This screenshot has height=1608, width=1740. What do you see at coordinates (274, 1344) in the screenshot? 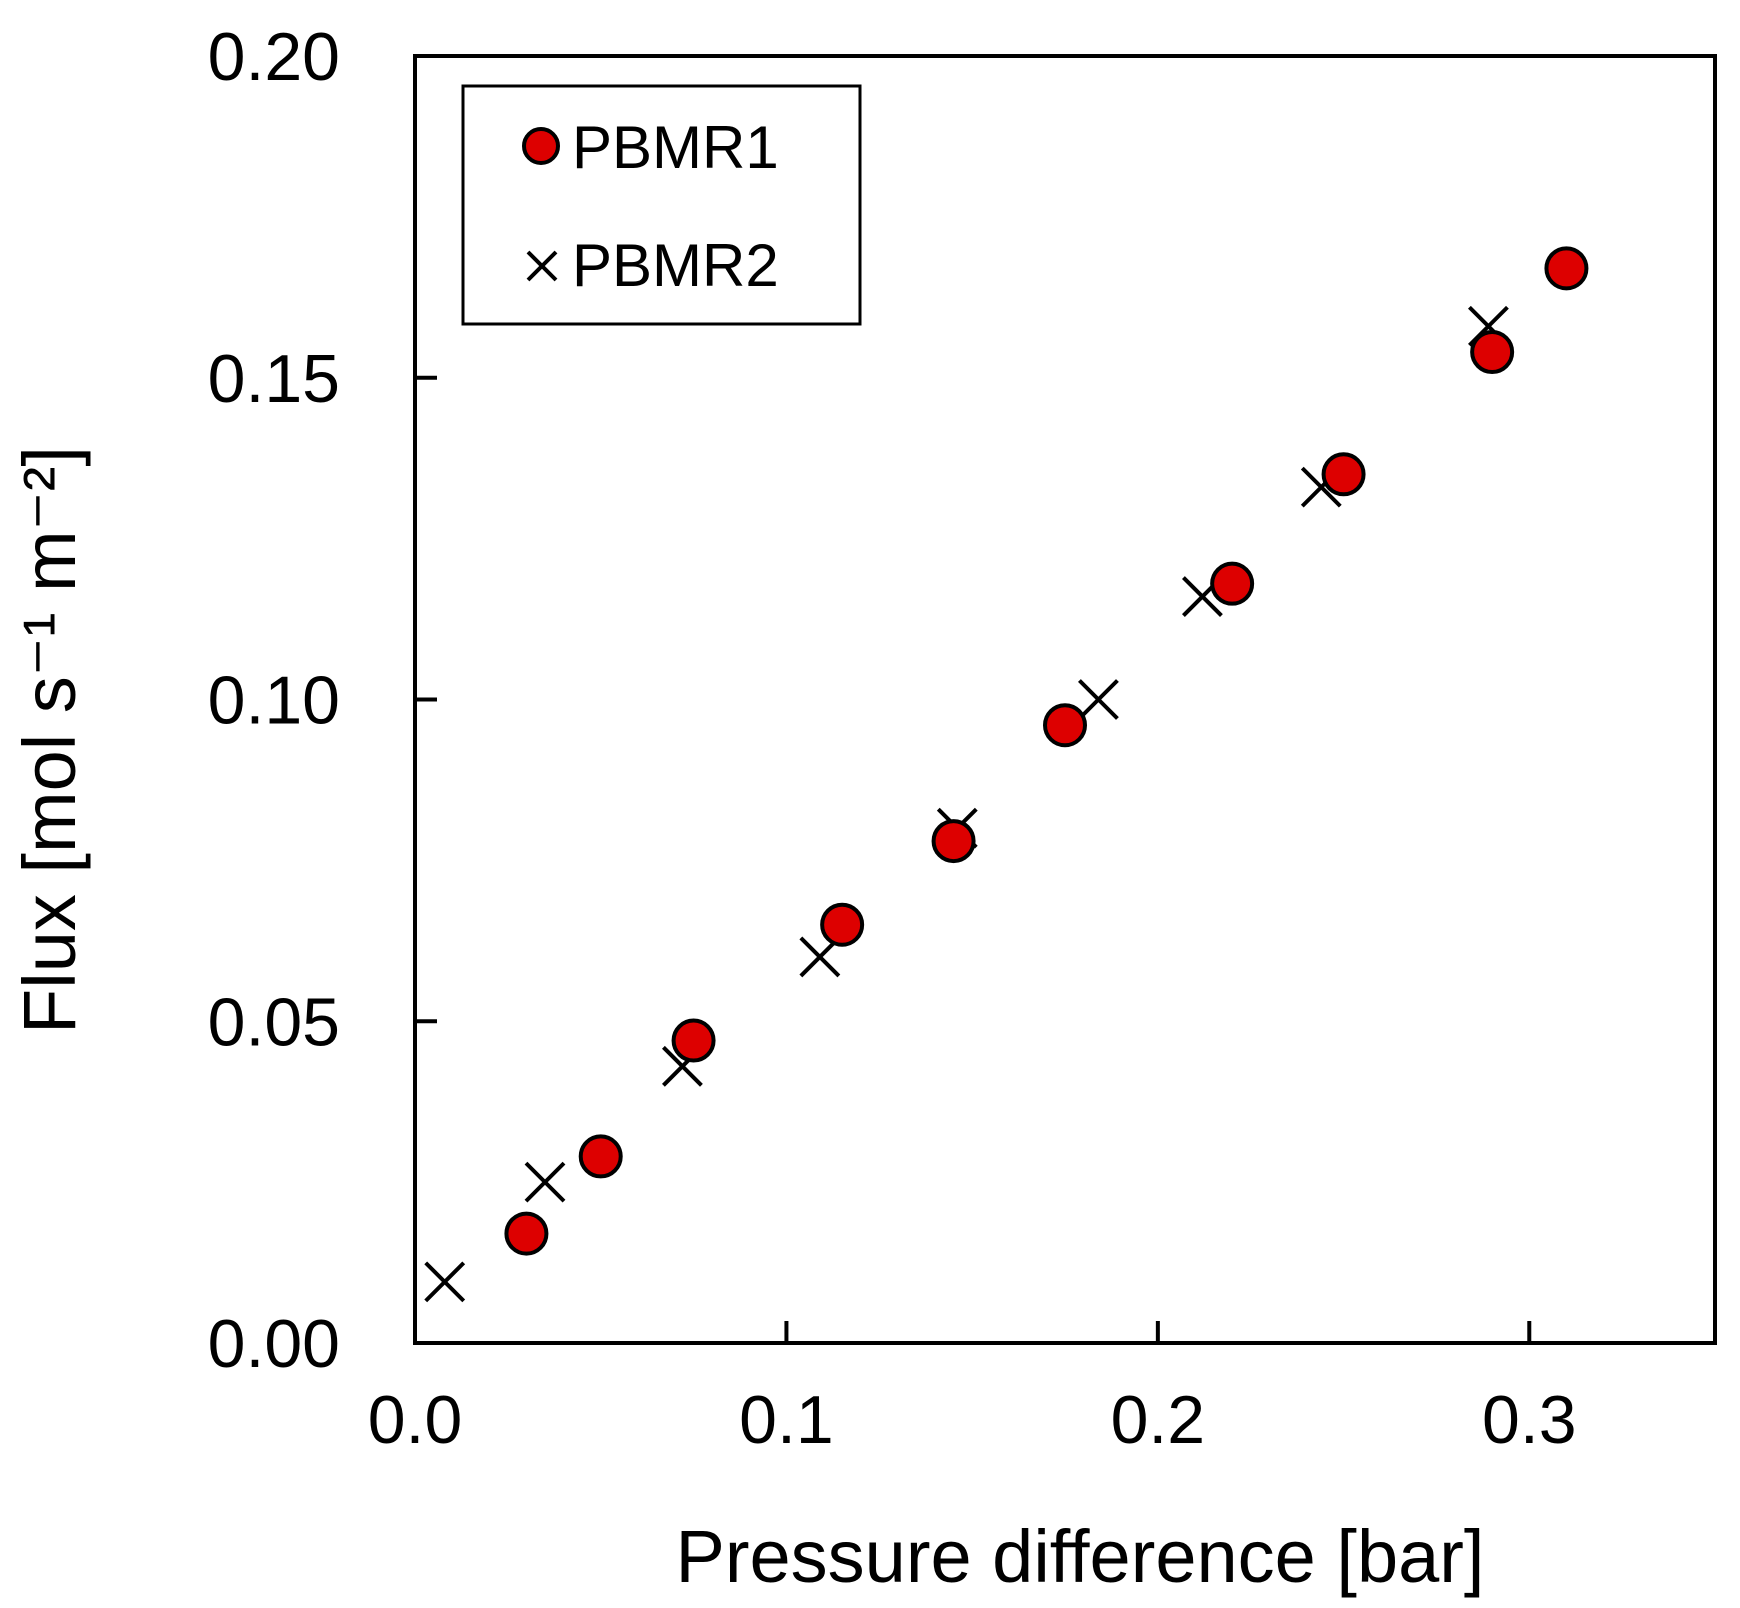
I see `y-tick-label: 0.00` at bounding box center [274, 1344].